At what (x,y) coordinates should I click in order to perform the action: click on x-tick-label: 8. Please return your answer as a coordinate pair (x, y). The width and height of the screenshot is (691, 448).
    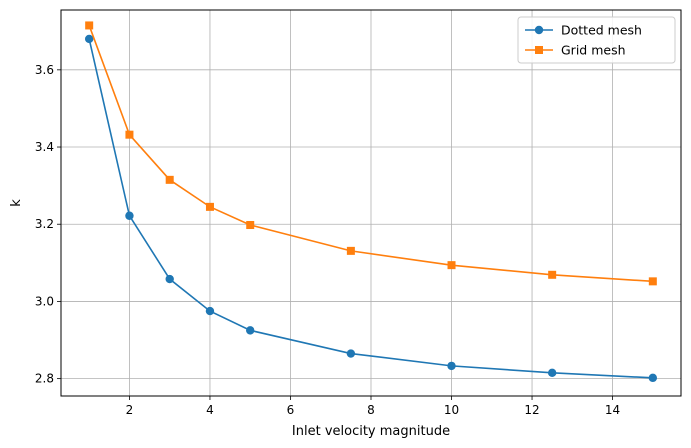
    Looking at the image, I should click on (371, 410).